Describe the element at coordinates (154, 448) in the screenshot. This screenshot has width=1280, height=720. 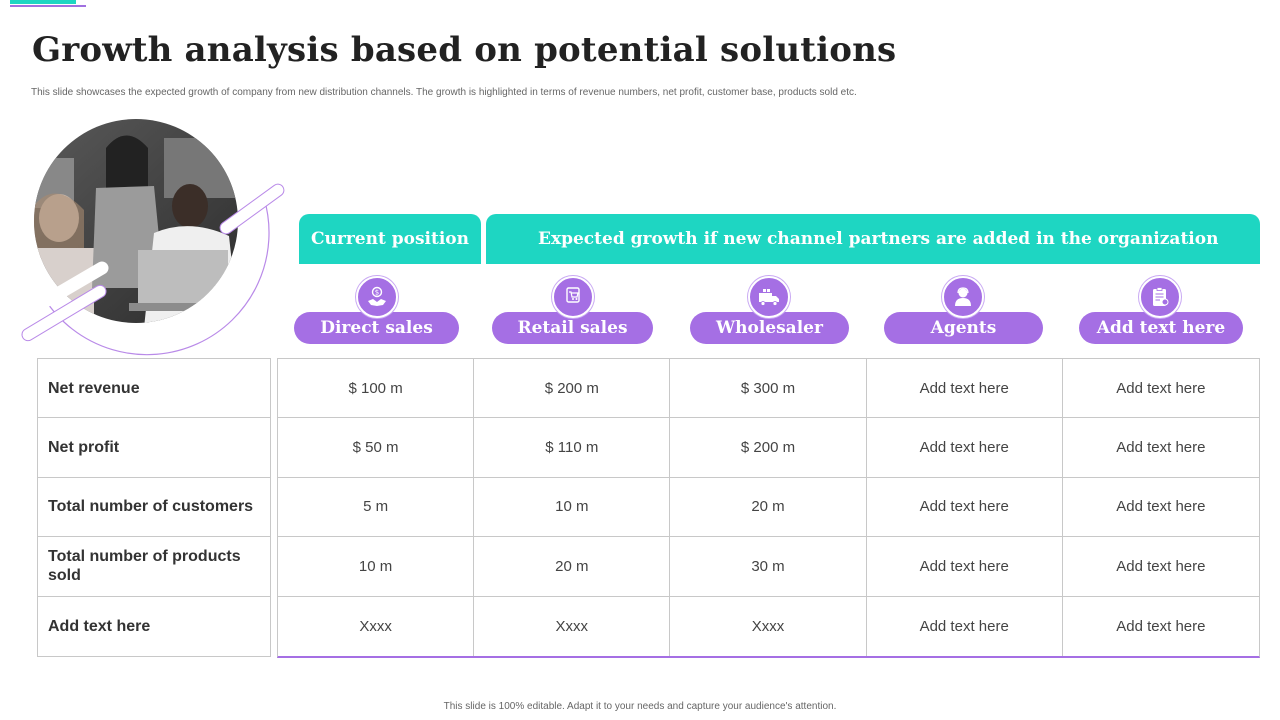
I see `row-label: Net profit` at that location.